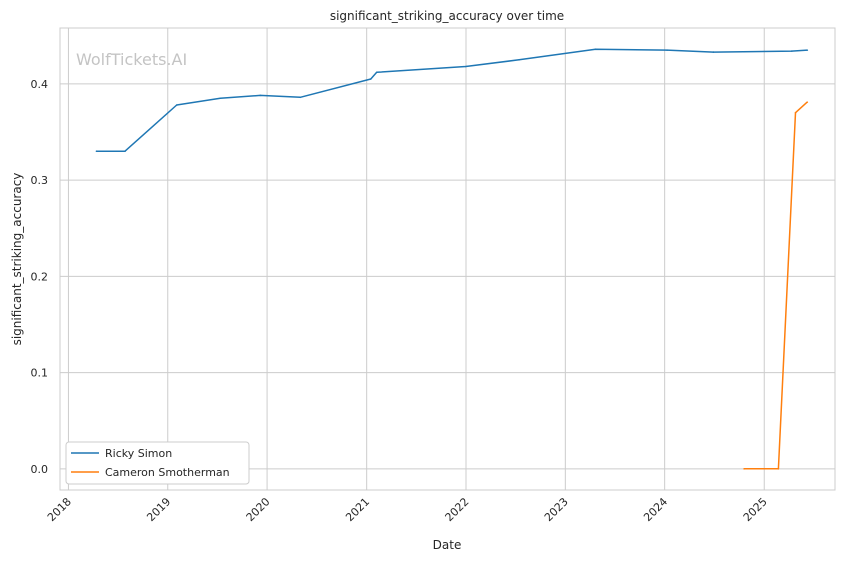 The width and height of the screenshot is (844, 561). What do you see at coordinates (755, 509) in the screenshot?
I see `x-tick-label: 2025` at bounding box center [755, 509].